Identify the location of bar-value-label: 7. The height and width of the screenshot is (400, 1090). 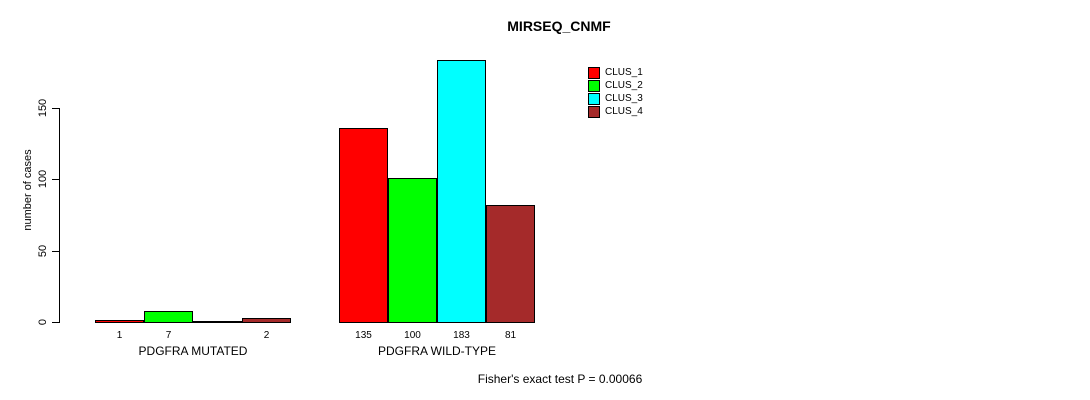
(168, 335).